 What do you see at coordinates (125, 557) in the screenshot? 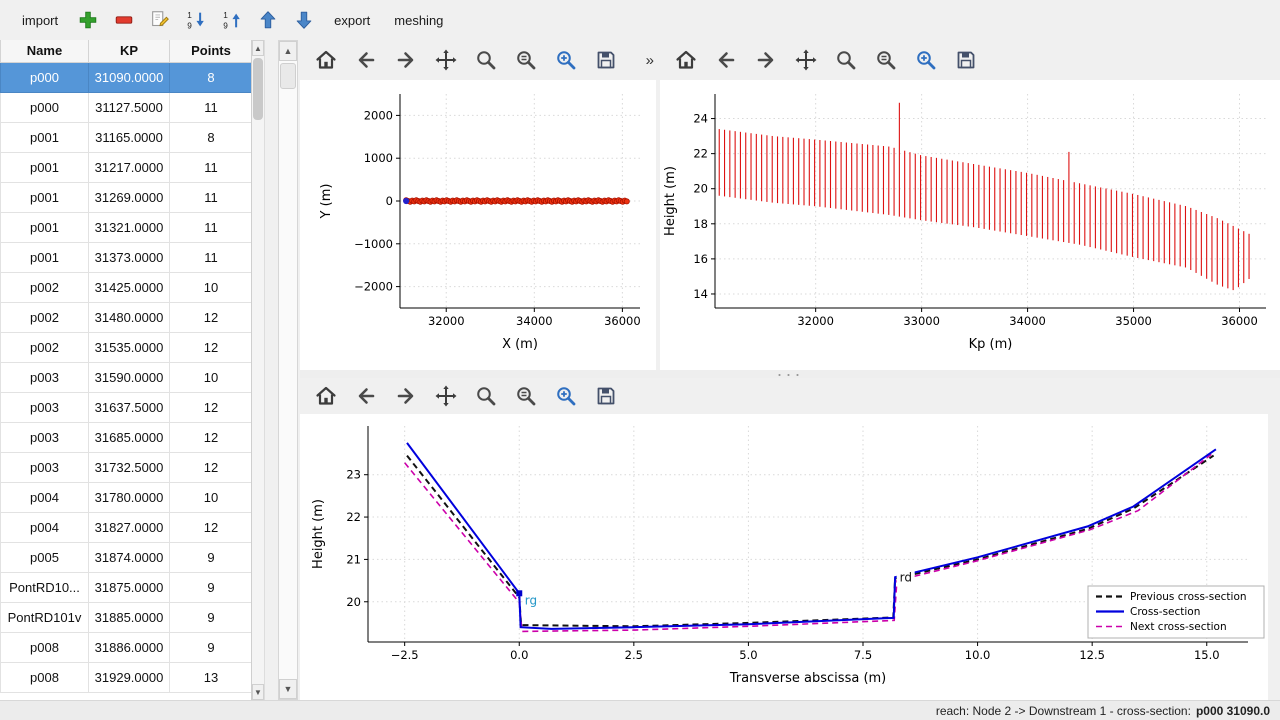
I see `table-row: p005 31874.0000 9` at bounding box center [125, 557].